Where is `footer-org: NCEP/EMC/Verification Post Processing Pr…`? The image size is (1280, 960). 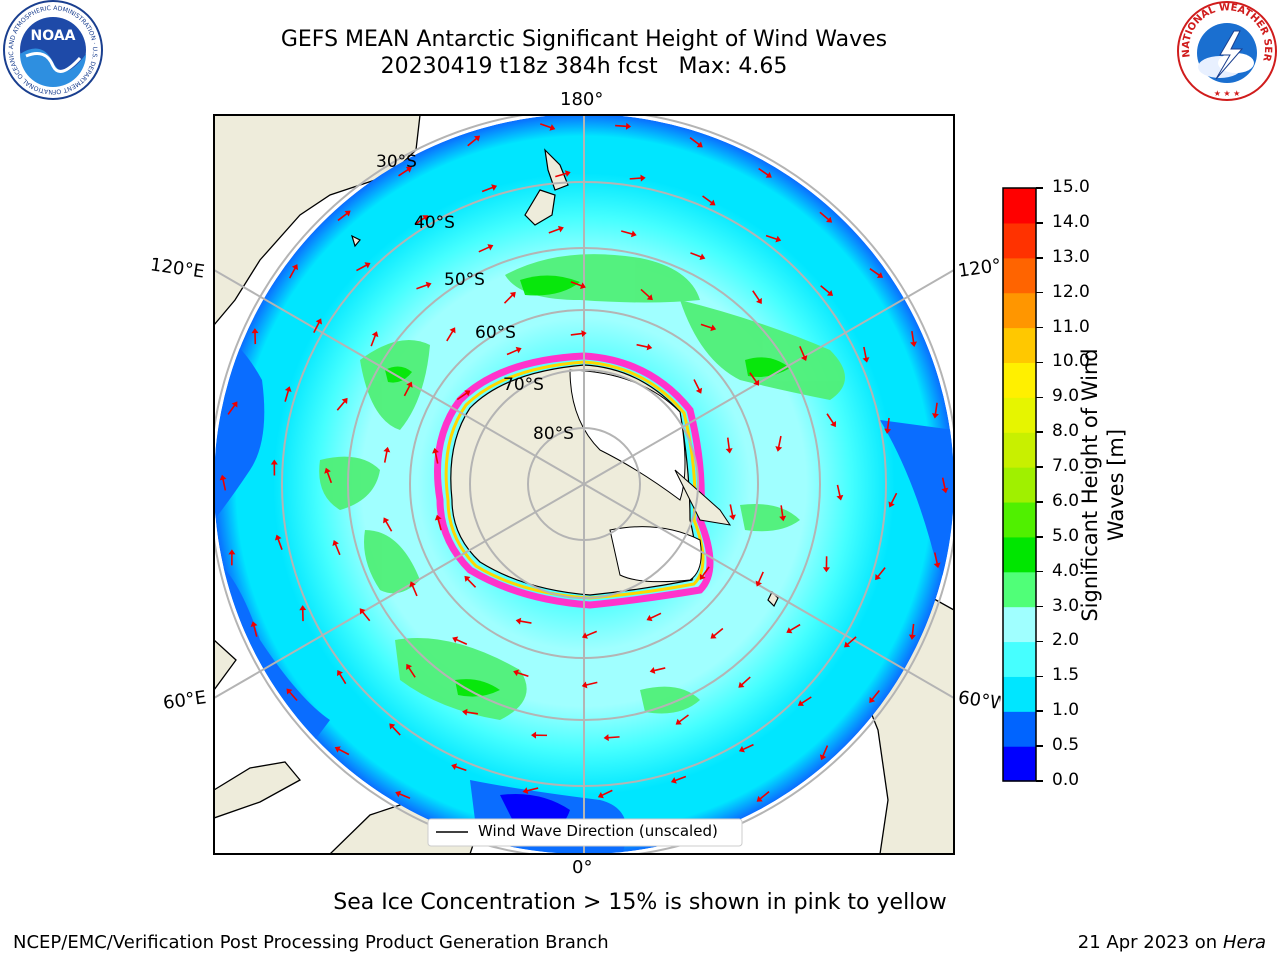 footer-org: NCEP/EMC/Verification Post Processing Pr… is located at coordinates (311, 942).